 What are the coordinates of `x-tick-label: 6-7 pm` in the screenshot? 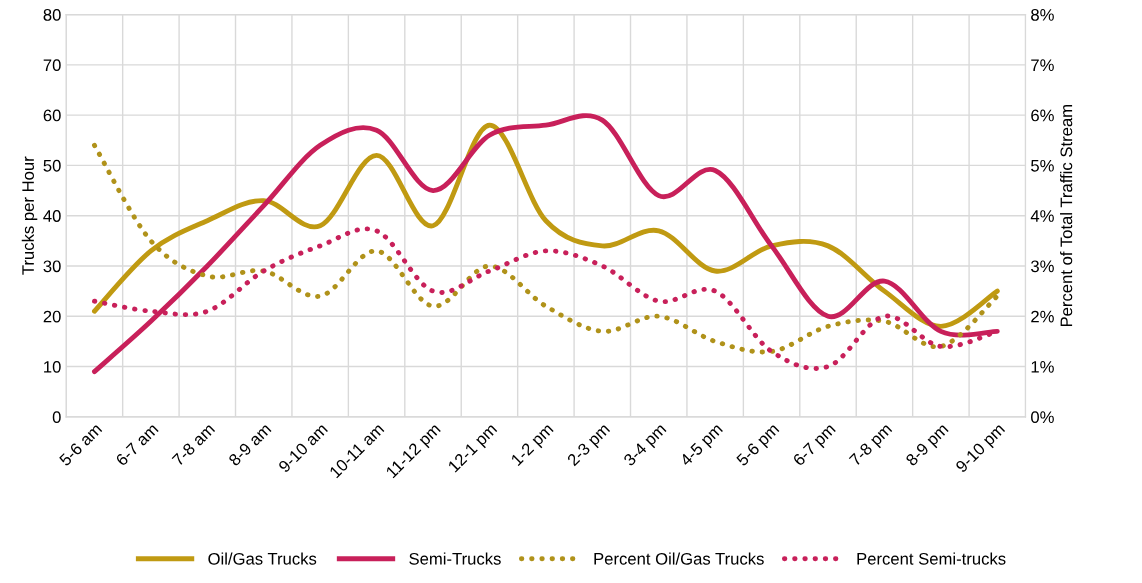 It's located at (815, 445).